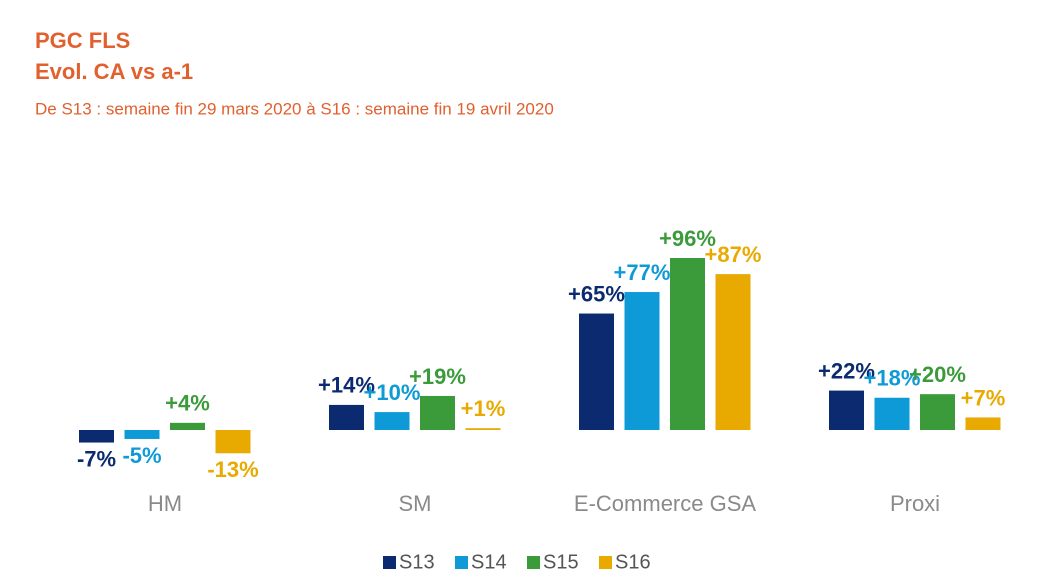 Image resolution: width=1038 pixels, height=574 pixels. What do you see at coordinates (489, 562) in the screenshot?
I see `legend-label: S14` at bounding box center [489, 562].